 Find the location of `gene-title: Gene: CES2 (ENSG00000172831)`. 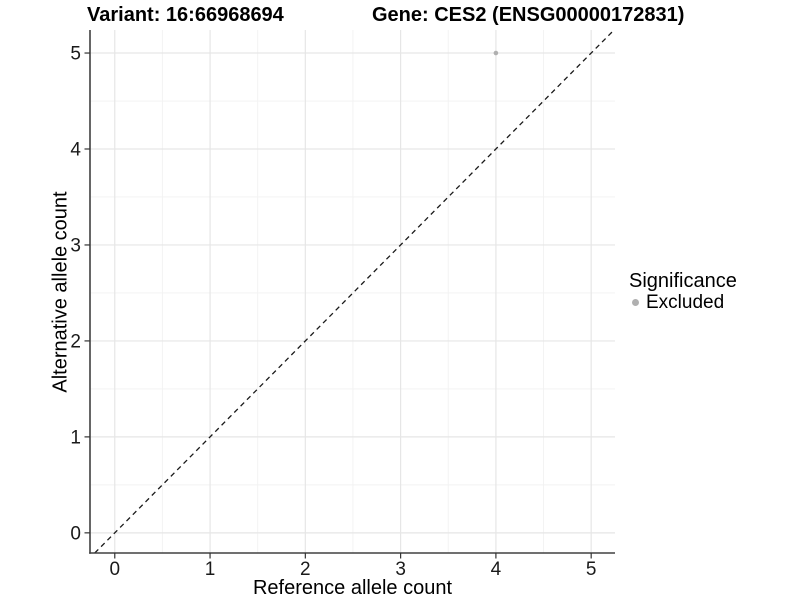

gene-title: Gene: CES2 (ENSG00000172831) is located at coordinates (528, 15).